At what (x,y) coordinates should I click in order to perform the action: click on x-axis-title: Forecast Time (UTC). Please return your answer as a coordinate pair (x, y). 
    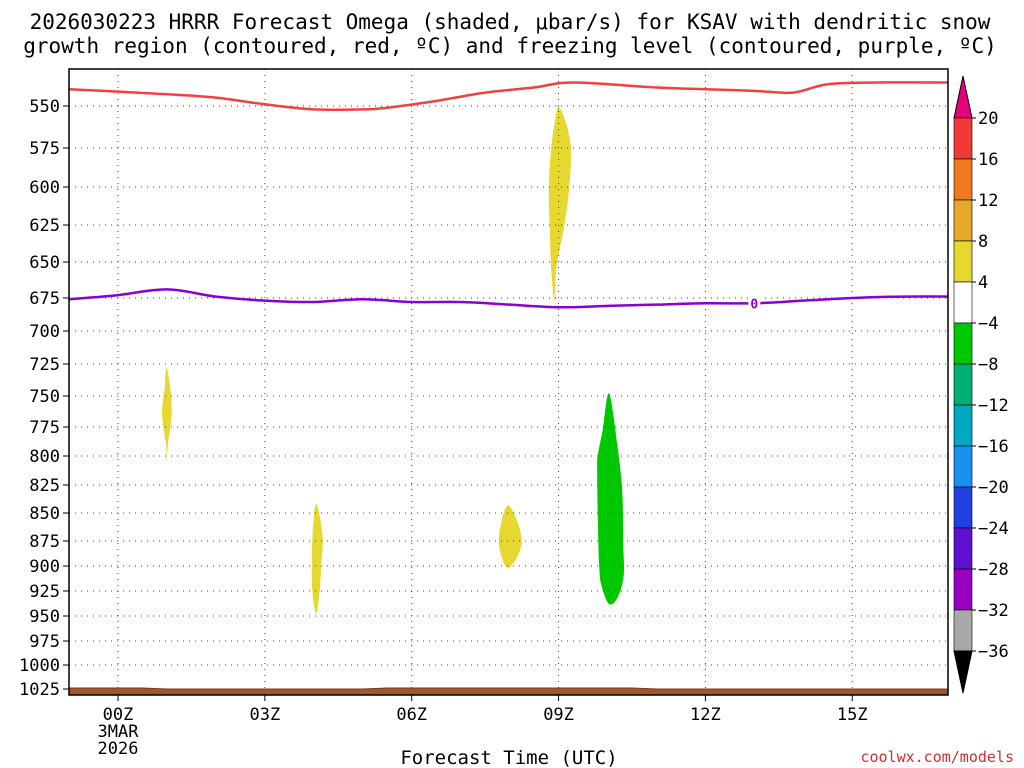
    Looking at the image, I should click on (508, 757).